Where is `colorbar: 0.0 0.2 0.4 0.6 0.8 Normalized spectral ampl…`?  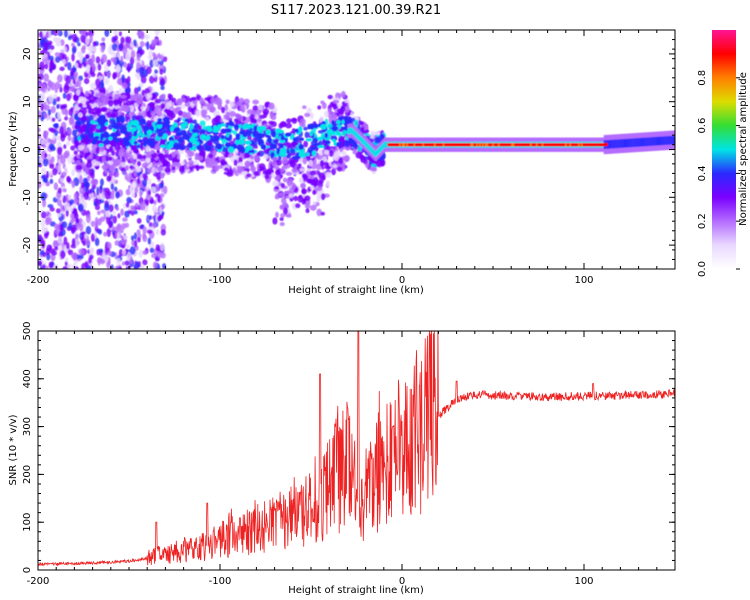 colorbar: 0.0 0.2 0.4 0.6 0.8 Normalized spectral ampl… is located at coordinates (723, 153).